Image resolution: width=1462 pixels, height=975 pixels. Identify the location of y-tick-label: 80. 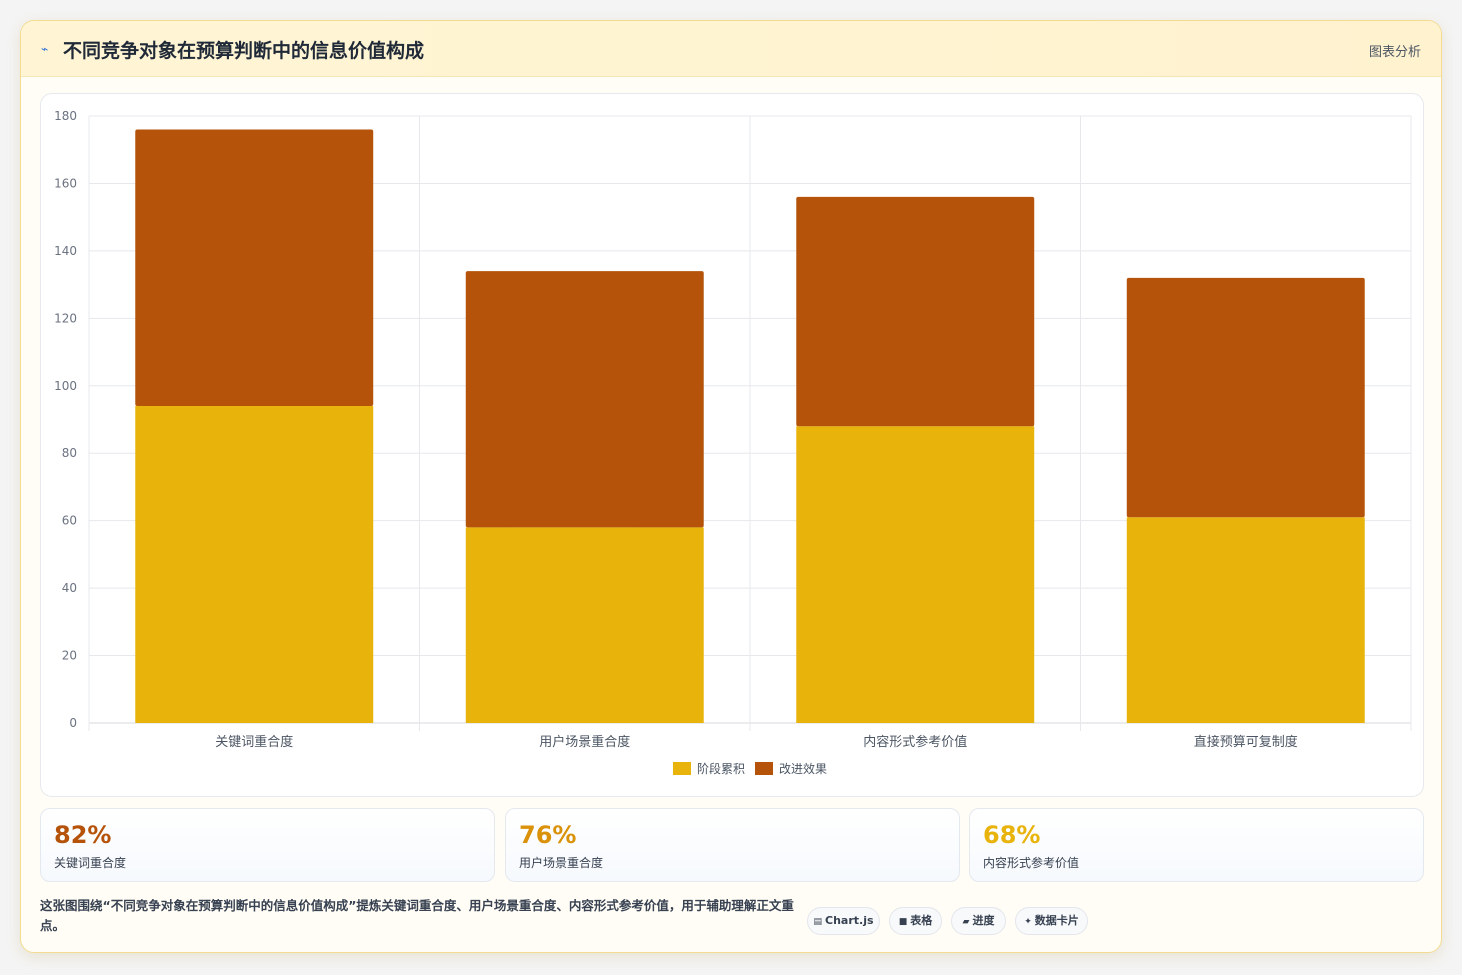
(69, 453).